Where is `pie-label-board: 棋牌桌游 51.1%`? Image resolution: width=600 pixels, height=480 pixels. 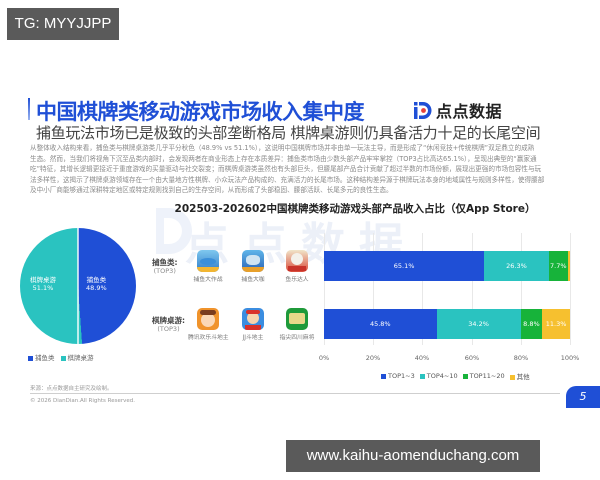
pie-label-board: 棋牌桌游 51.1% is located at coordinates (43, 284).